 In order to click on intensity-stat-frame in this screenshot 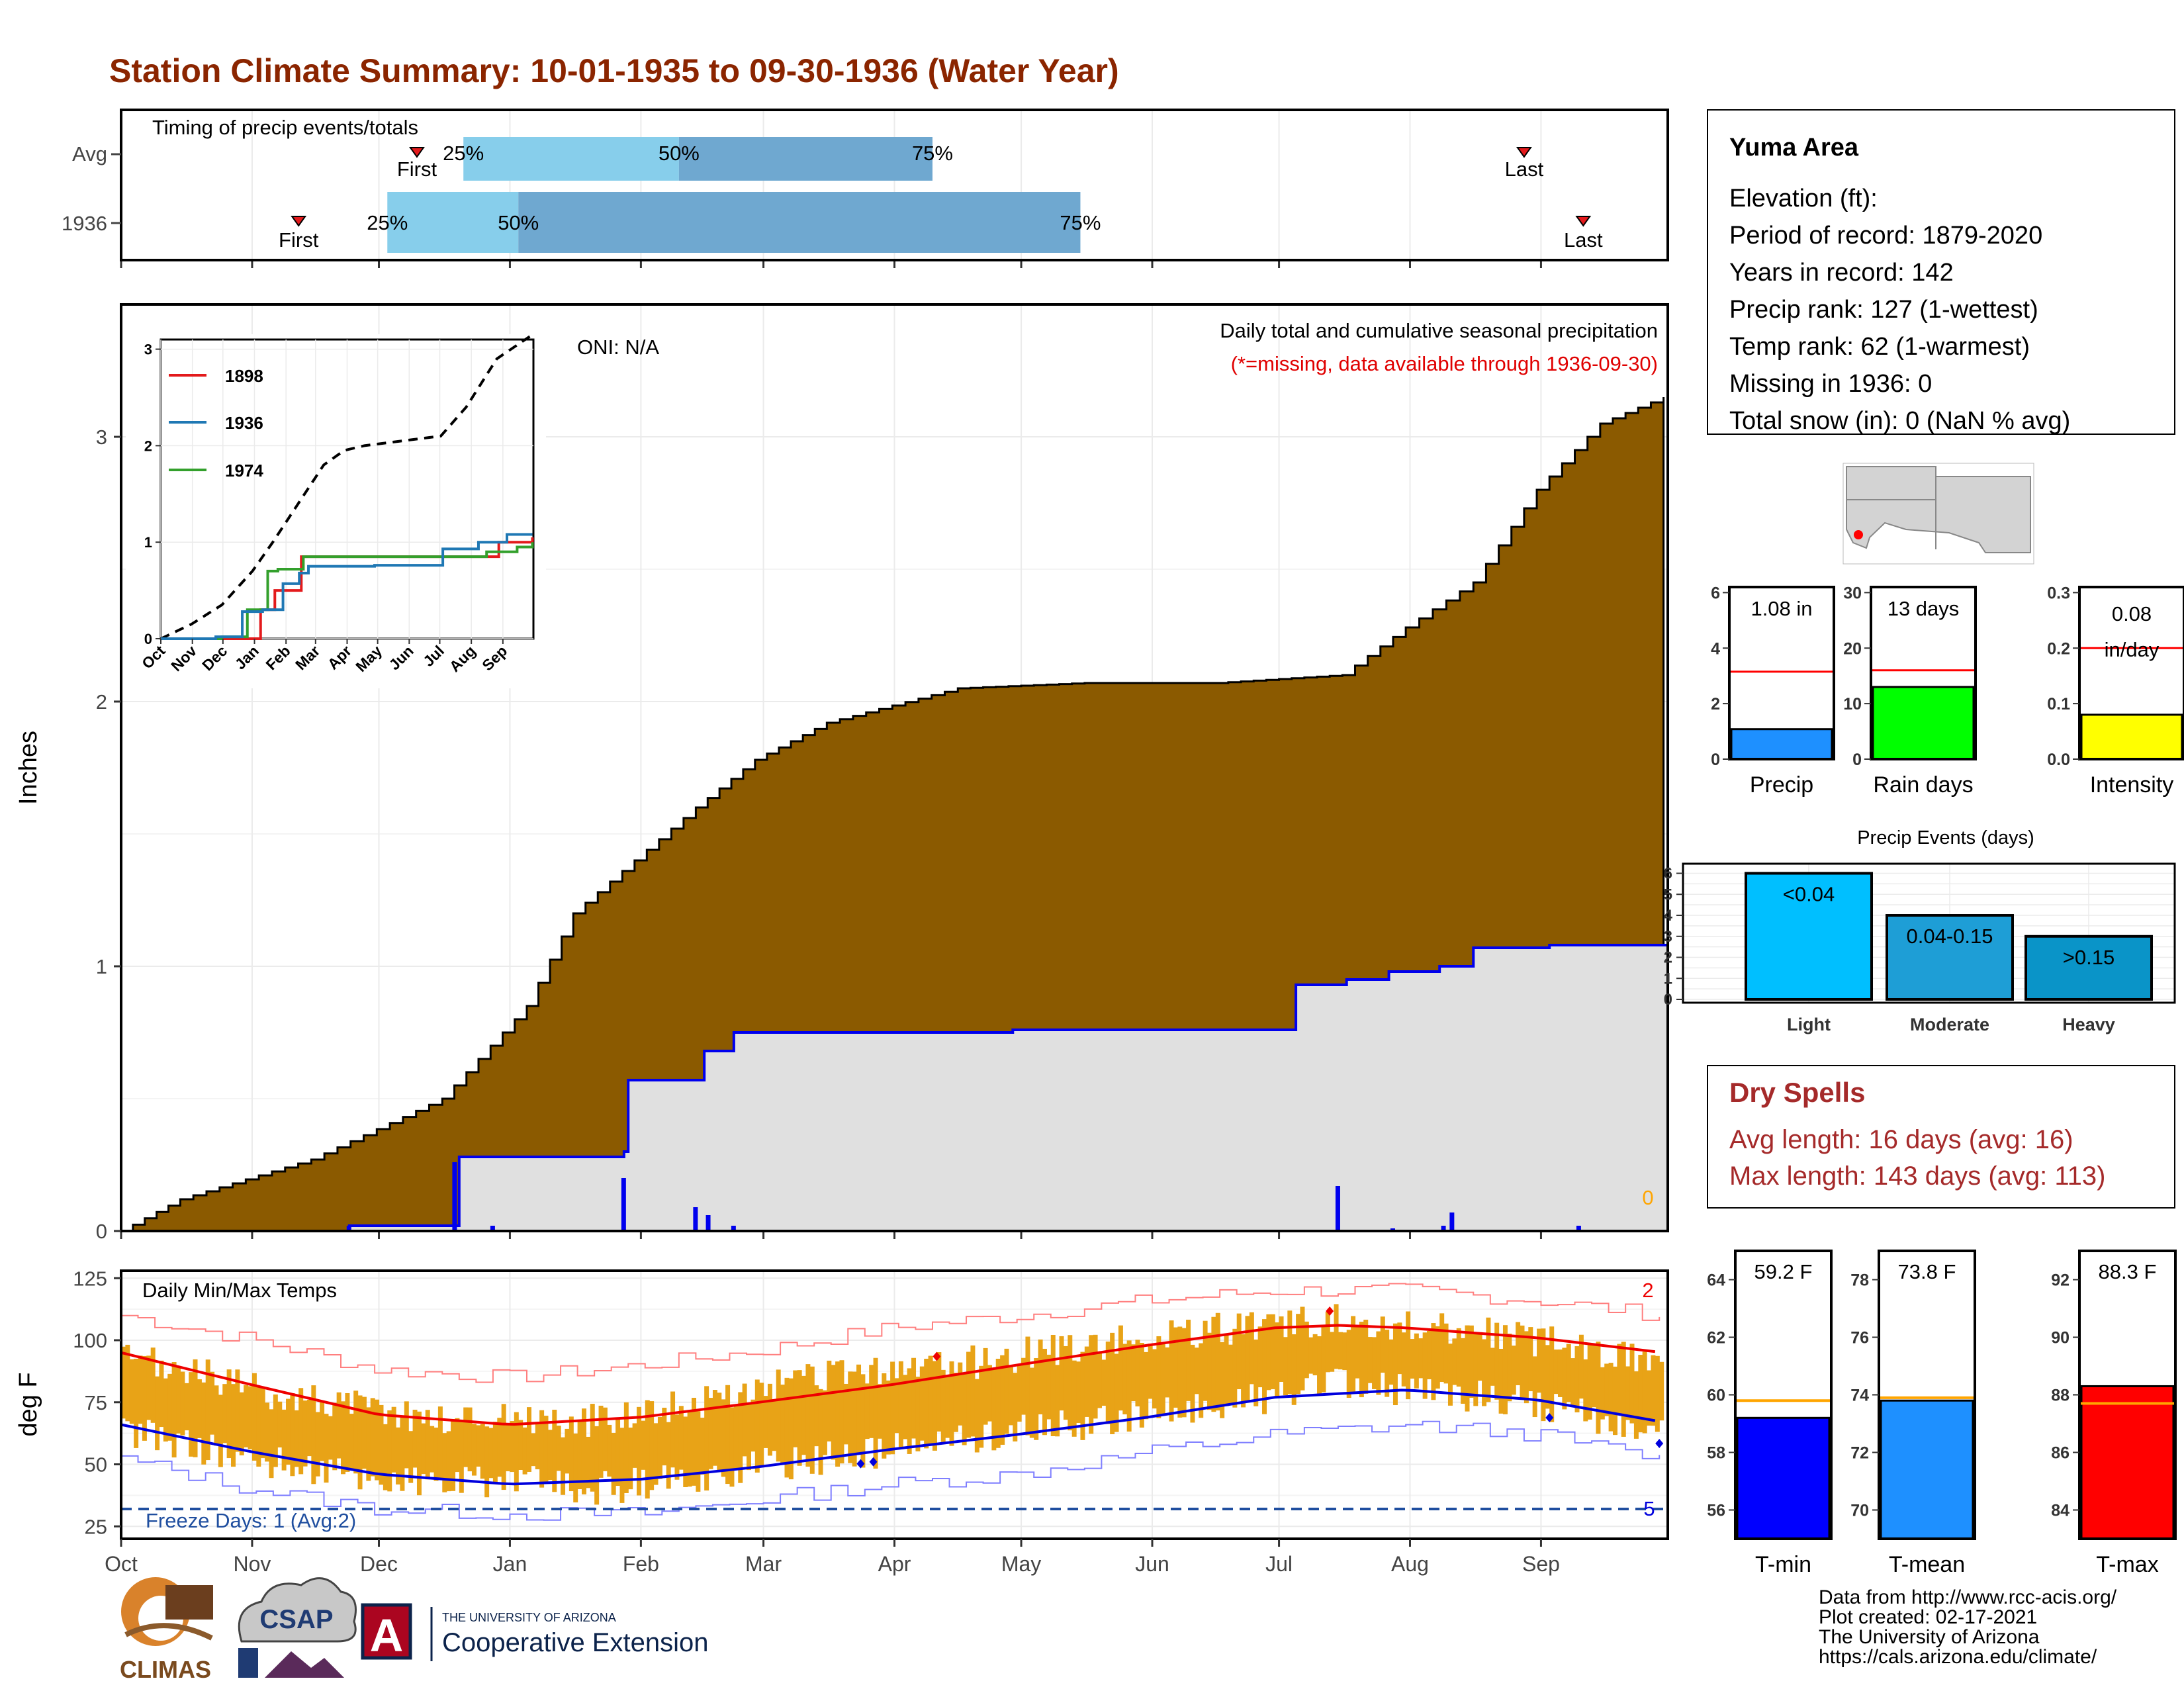, I will do `click(2131, 673)`.